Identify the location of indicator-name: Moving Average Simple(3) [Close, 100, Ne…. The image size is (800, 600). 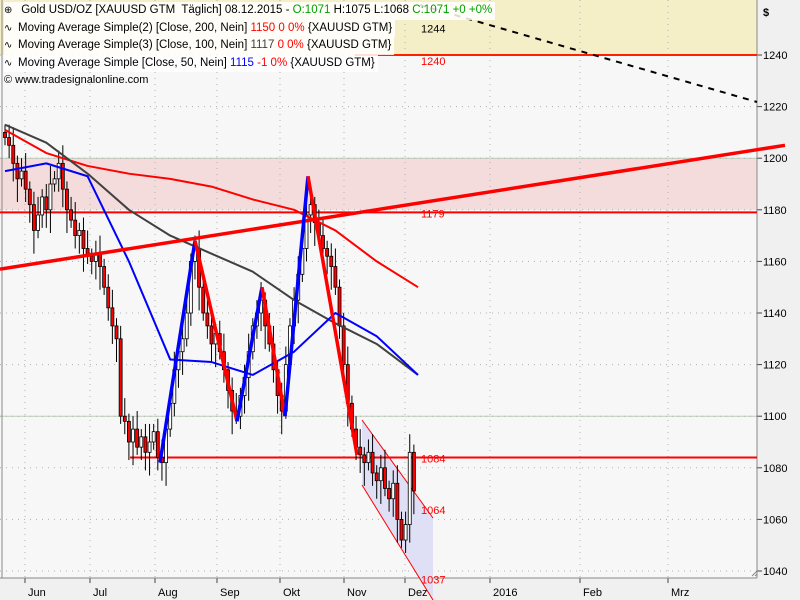
(133, 45).